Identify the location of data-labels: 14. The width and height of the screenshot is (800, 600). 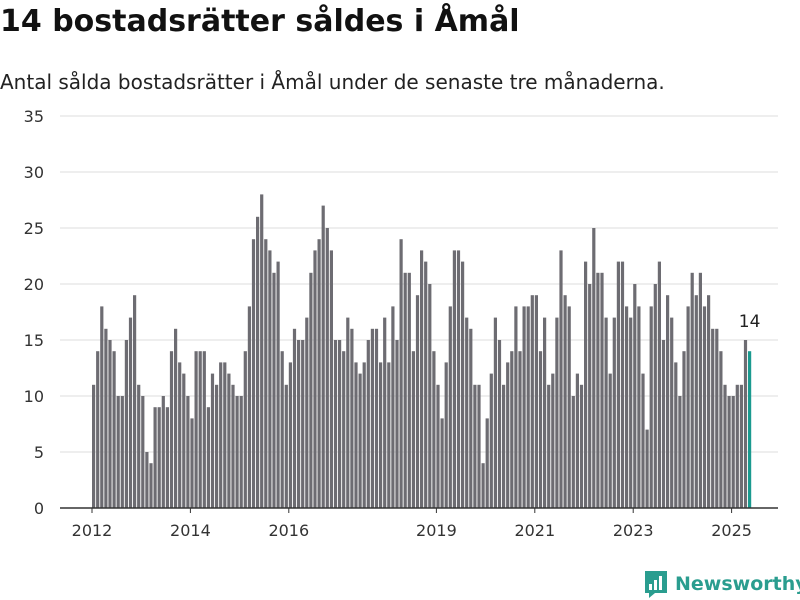
(750, 322).